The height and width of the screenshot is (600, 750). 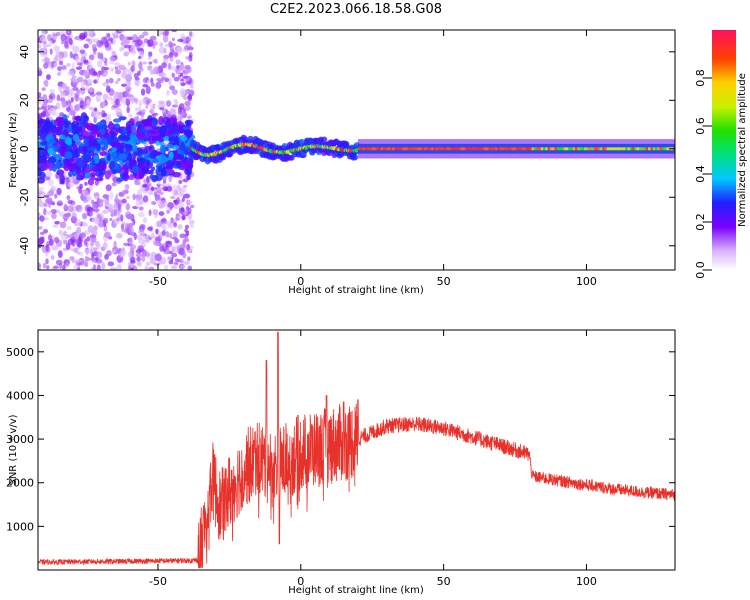 I want to click on x-tick-label: 50, so click(x=444, y=581).